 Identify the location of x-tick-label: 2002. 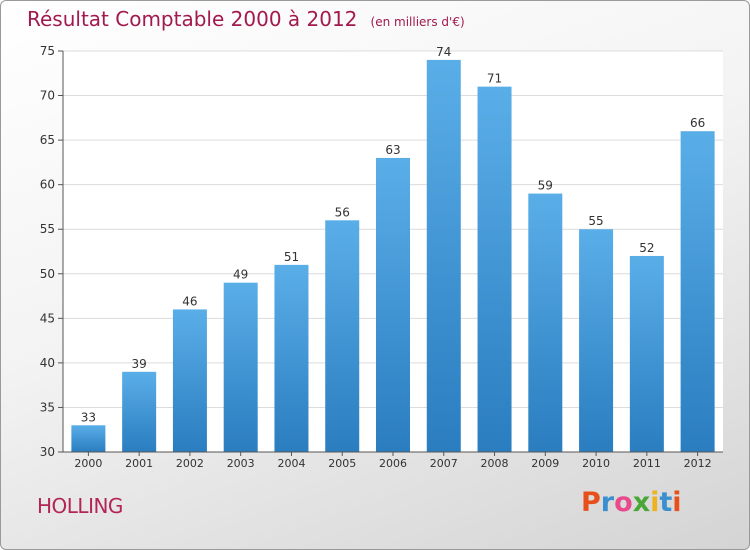
(190, 463).